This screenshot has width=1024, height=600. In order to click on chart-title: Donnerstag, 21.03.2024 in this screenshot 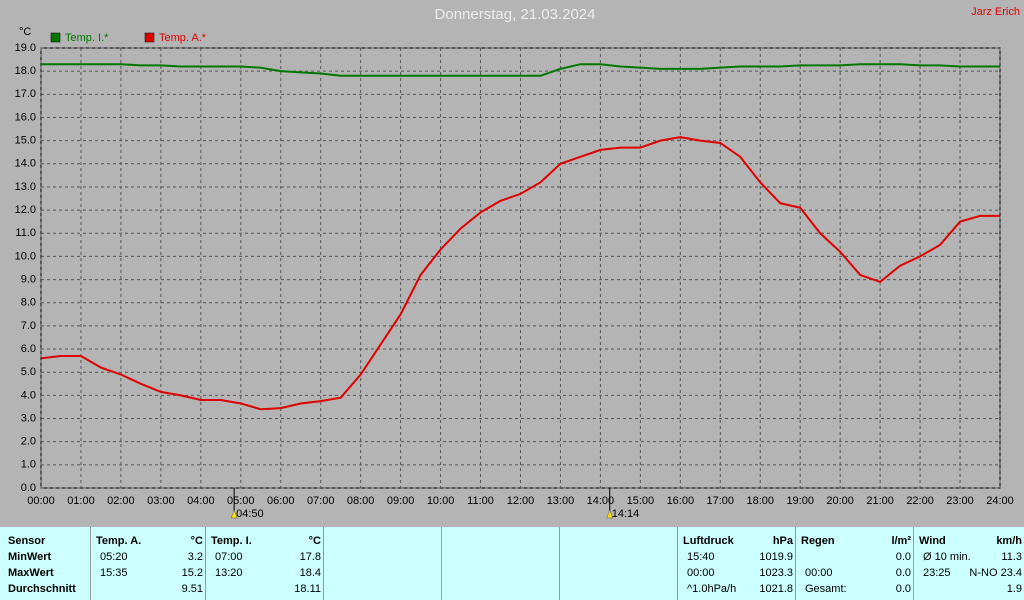, I will do `click(515, 14)`.